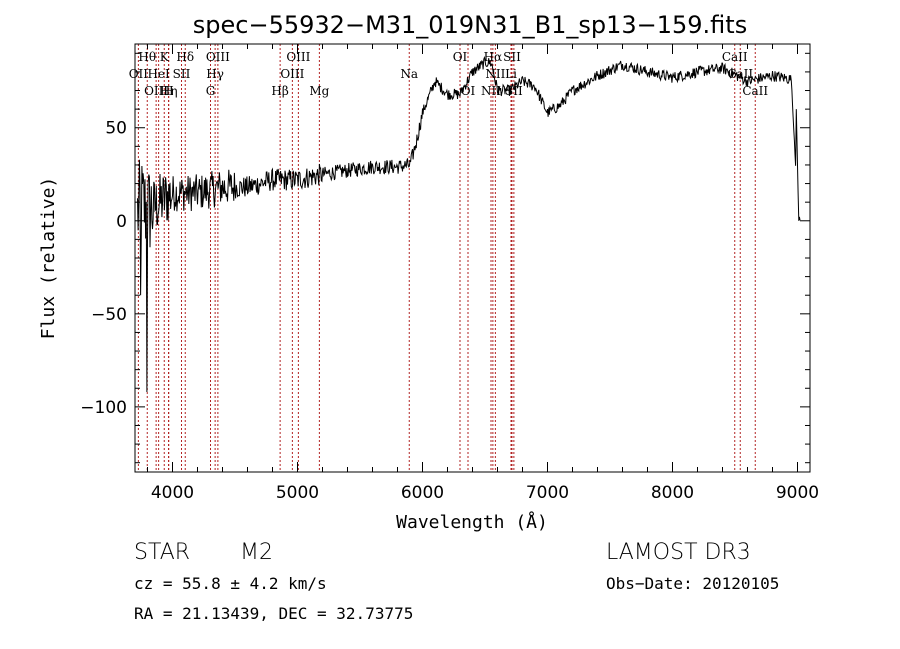 The height and width of the screenshot is (649, 900). What do you see at coordinates (48, 258) in the screenshot?
I see `y-axis-label: Flux (relative)` at bounding box center [48, 258].